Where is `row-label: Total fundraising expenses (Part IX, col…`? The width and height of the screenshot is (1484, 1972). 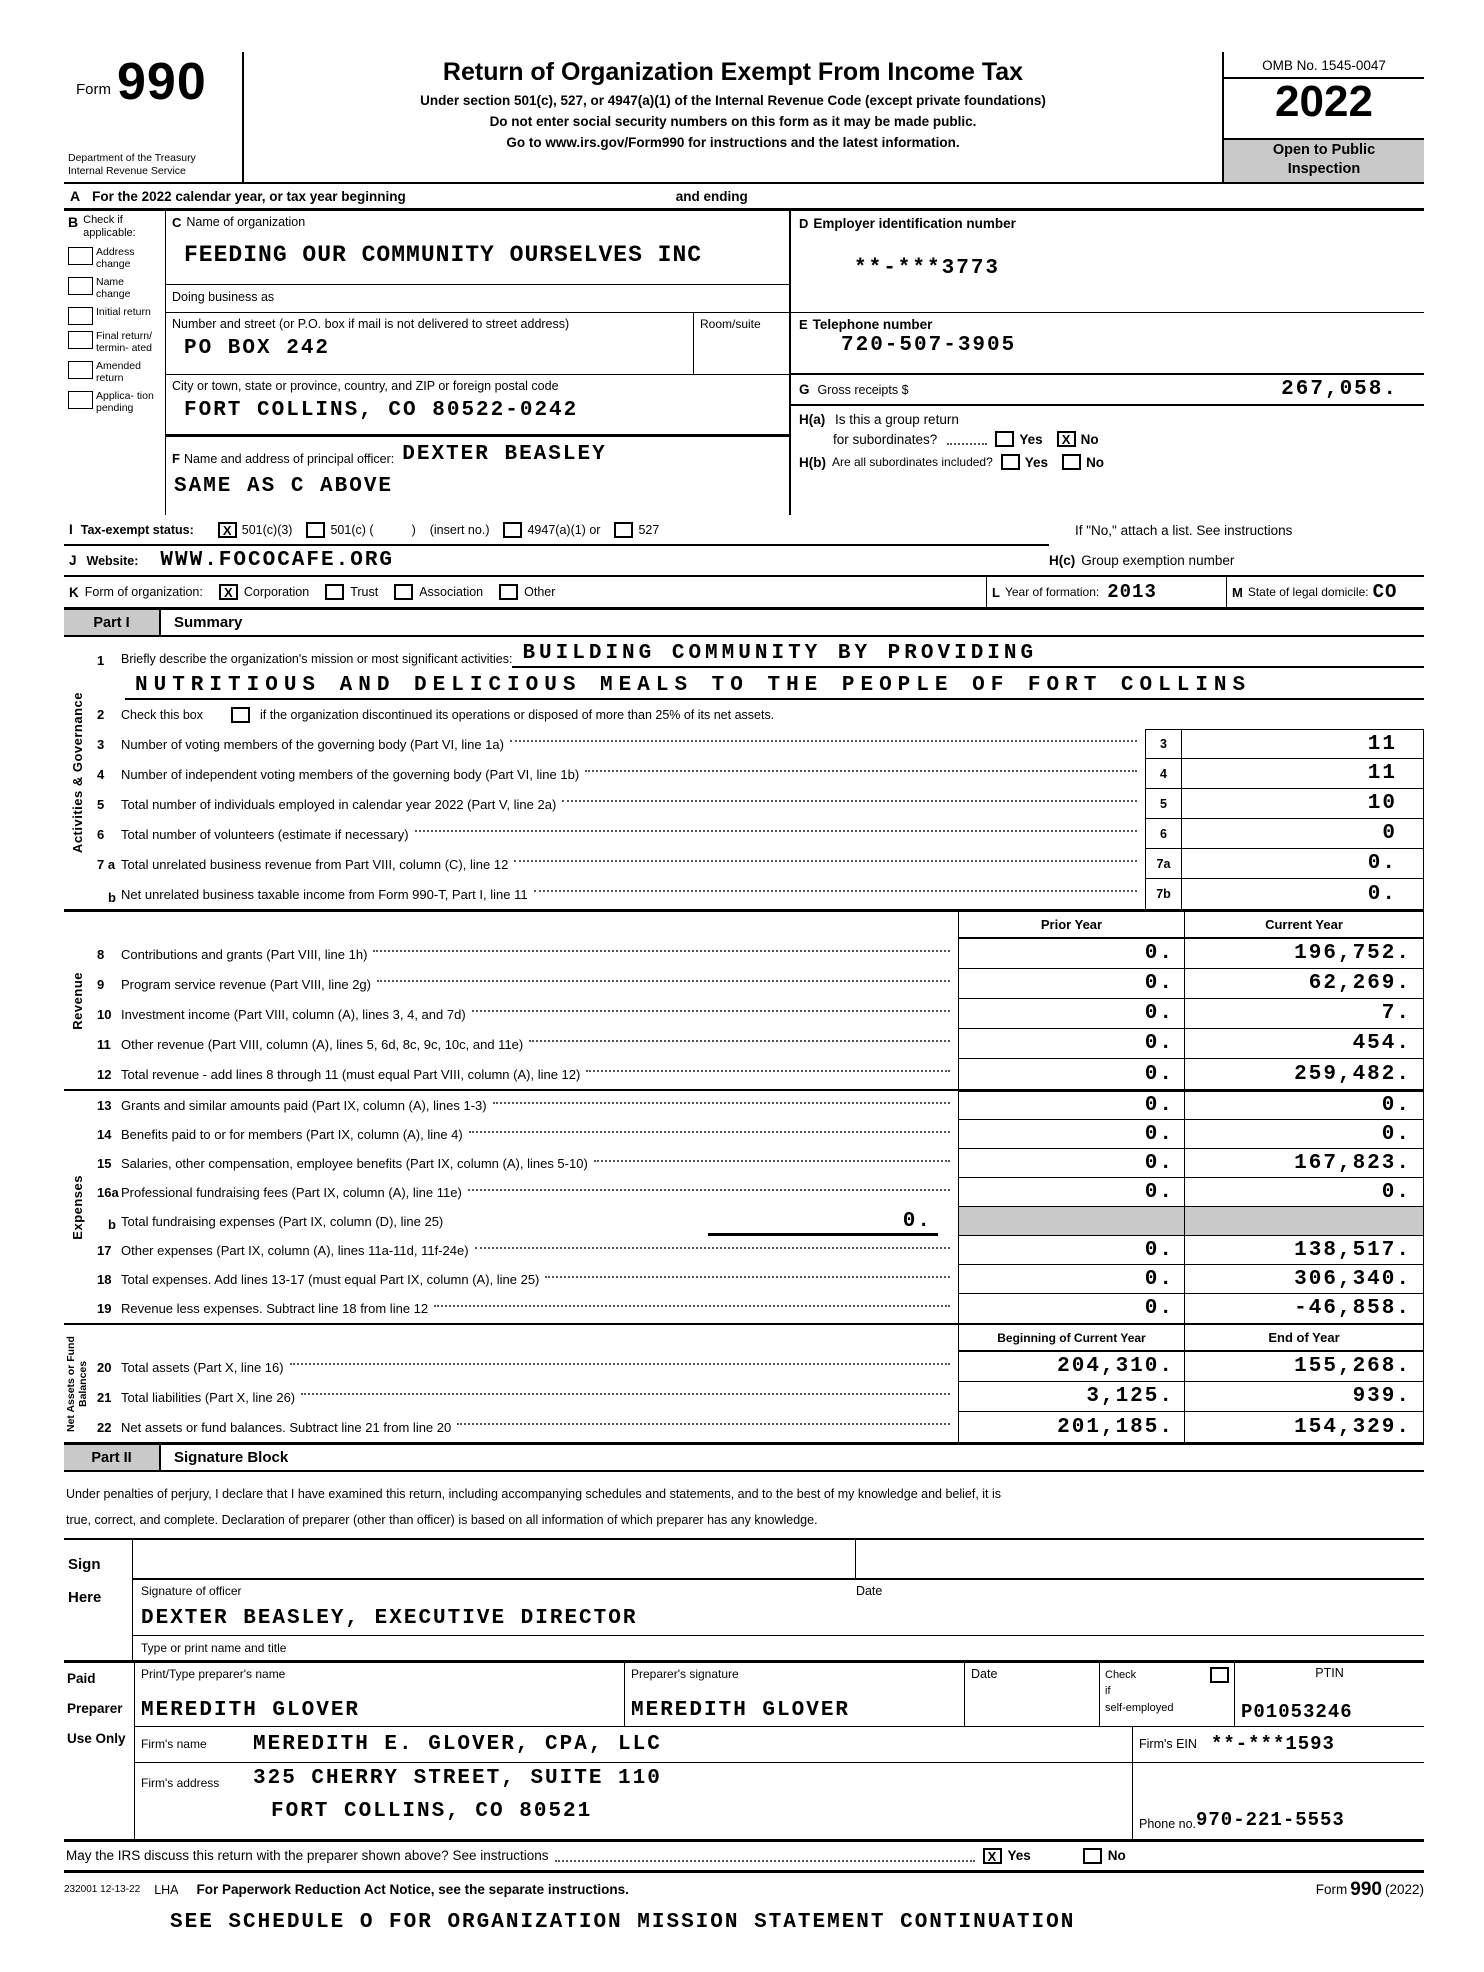
row-label: Total fundraising expenses (Part IX, col… is located at coordinates (282, 1221).